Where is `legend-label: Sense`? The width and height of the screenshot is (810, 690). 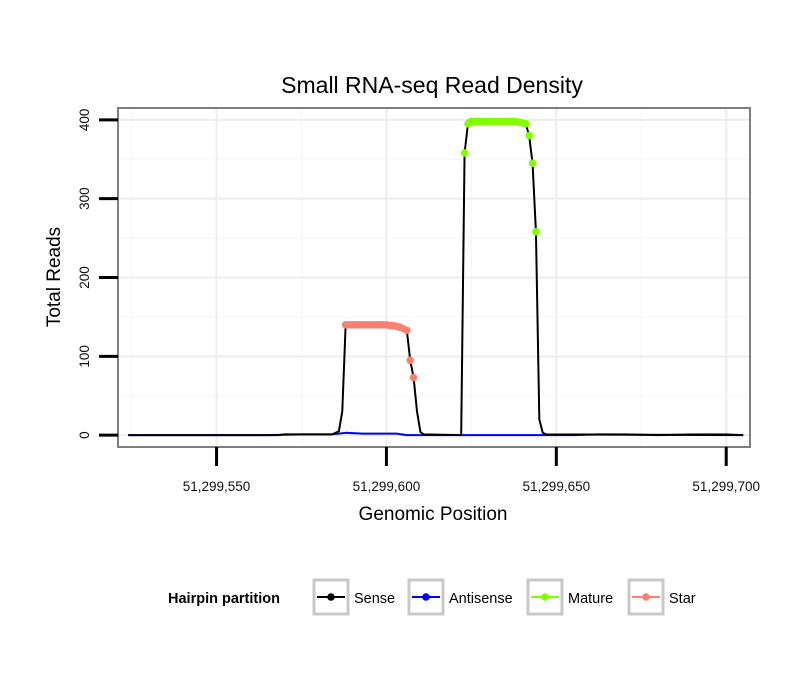 legend-label: Sense is located at coordinates (374, 599).